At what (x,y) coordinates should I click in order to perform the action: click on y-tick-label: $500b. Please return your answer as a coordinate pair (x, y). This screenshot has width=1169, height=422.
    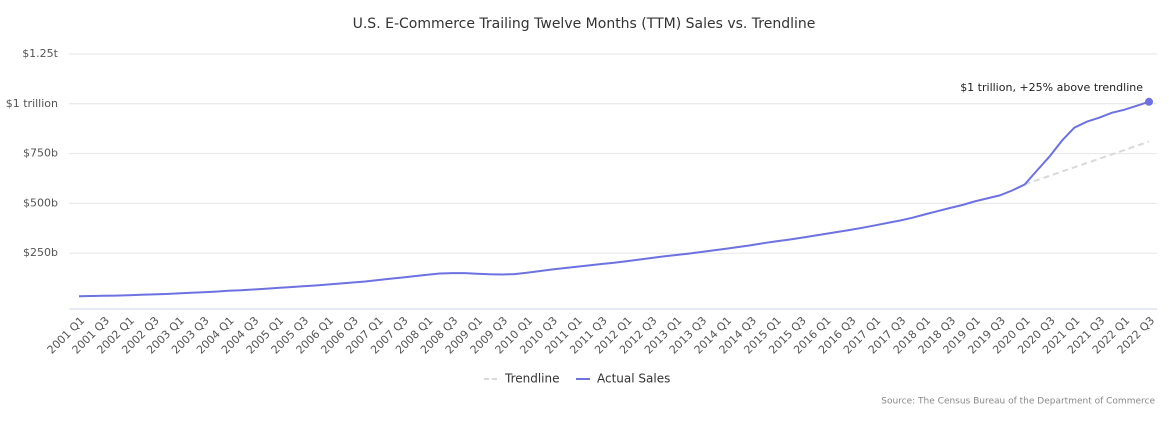
    Looking at the image, I should click on (40, 202).